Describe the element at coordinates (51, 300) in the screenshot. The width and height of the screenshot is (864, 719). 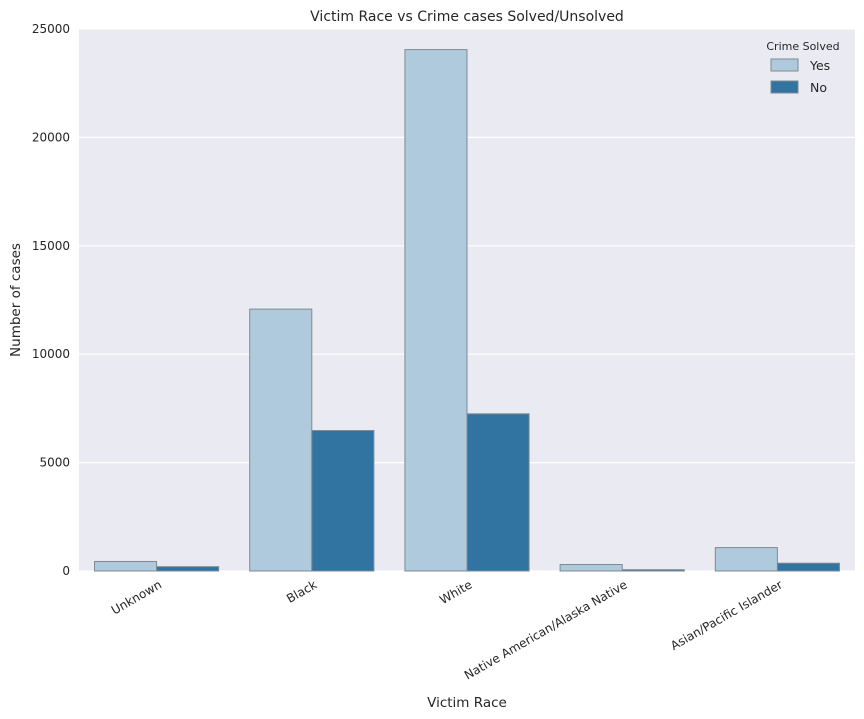
I see `y-axis-ticks: 0 5000 10000 15000 20000 25000` at that location.